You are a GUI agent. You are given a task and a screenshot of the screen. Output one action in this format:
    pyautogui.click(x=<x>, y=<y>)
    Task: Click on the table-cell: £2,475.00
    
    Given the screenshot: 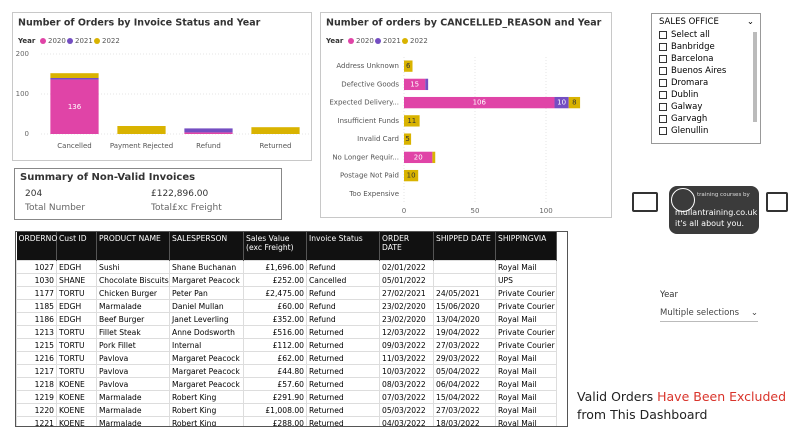 What is the action you would take?
    pyautogui.click(x=275, y=293)
    